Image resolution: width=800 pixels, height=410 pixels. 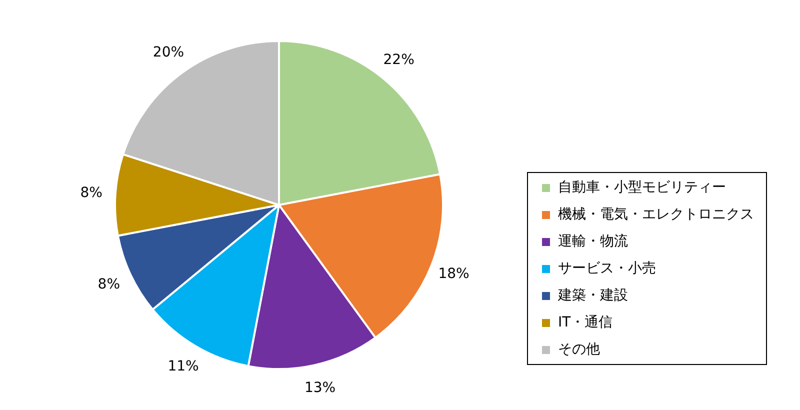 I want to click on legend-label: 機械・電気・エレクトロニクス, so click(x=656, y=214).